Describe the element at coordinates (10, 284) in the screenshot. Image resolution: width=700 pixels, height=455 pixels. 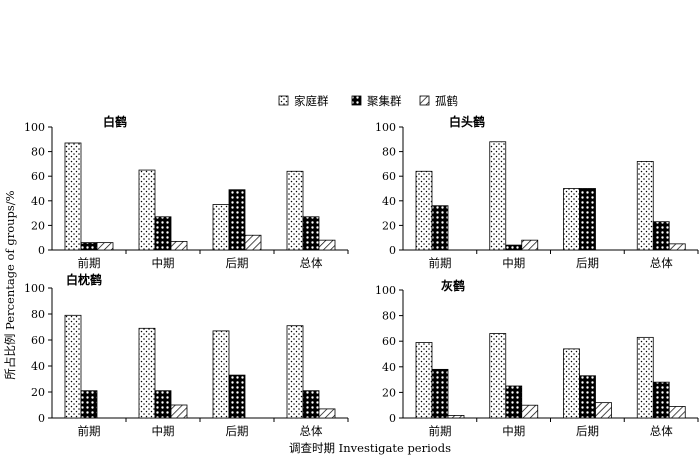
I see `y-axis-label: 所占比例 Percentage of groups/%` at that location.